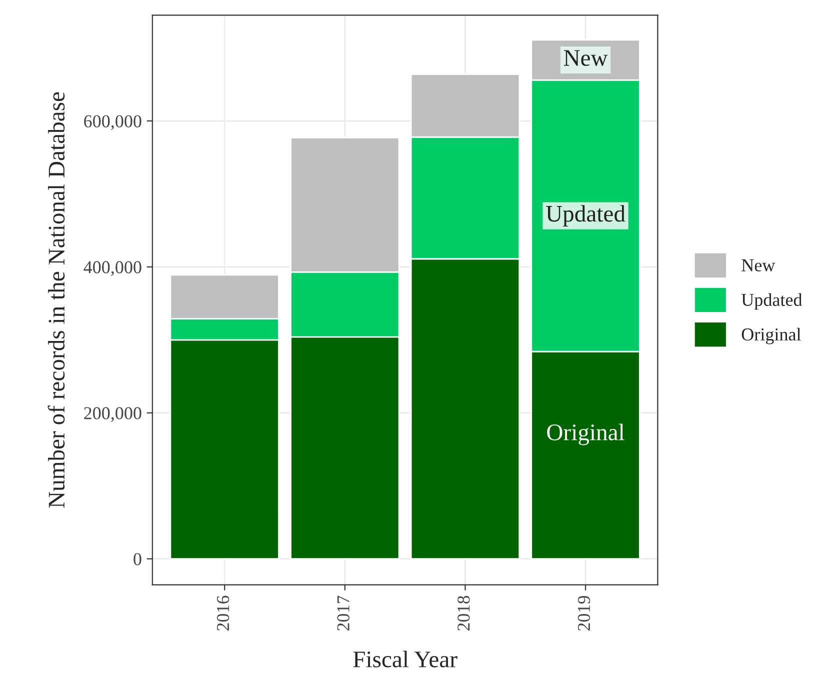  I want to click on y-tick-label: 200,000, so click(113, 414).